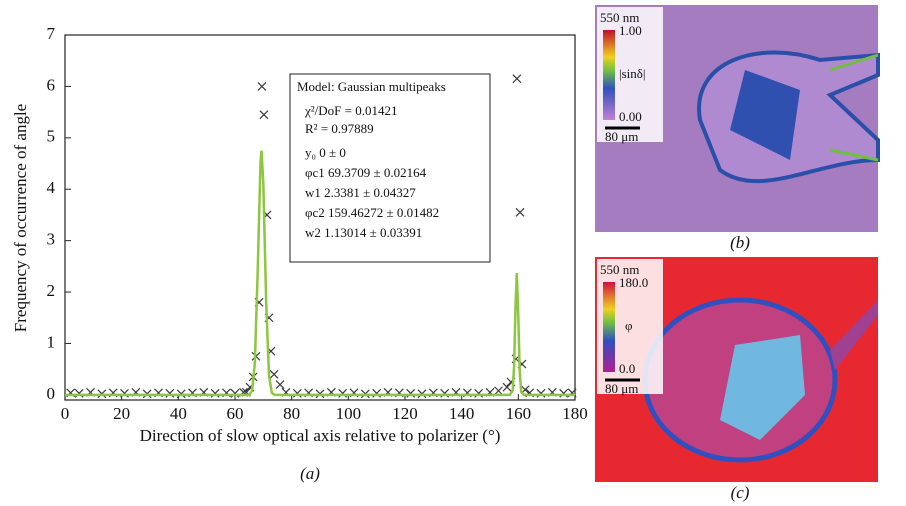 The width and height of the screenshot is (906, 506). What do you see at coordinates (405, 413) in the screenshot?
I see `x-tick-label: 120` at bounding box center [405, 413].